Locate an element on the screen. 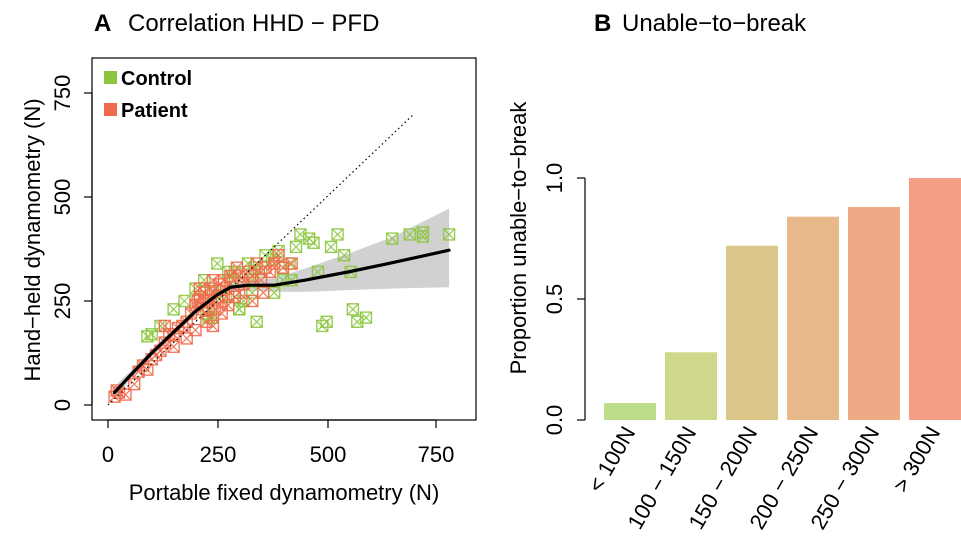  legend-swatch-patient is located at coordinates (110, 109).